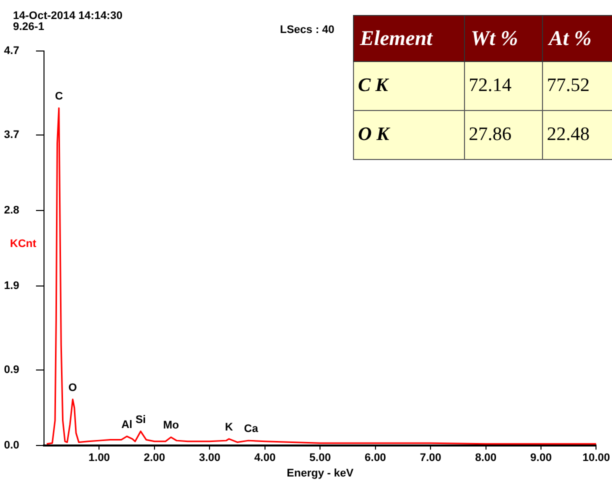 The height and width of the screenshot is (480, 612). Describe the element at coordinates (12, 370) in the screenshot. I see `y-tick-label: 0.9` at that location.